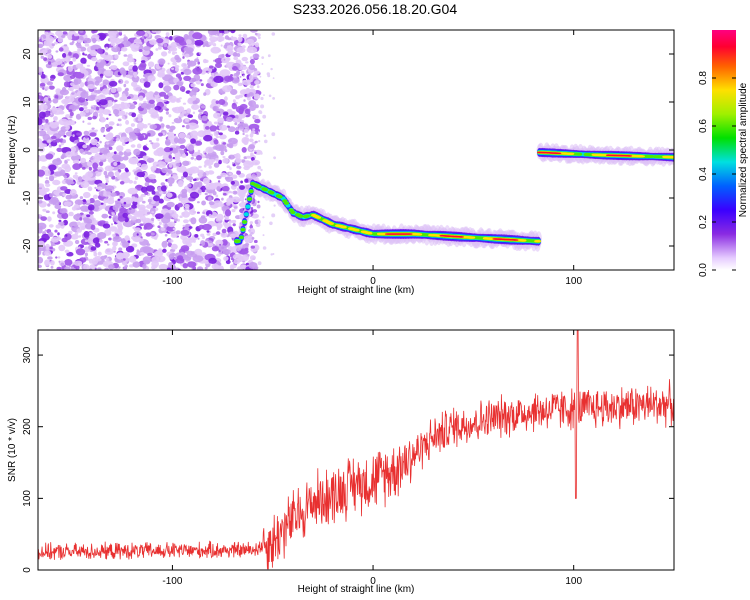  Describe the element at coordinates (743, 149) in the screenshot. I see `colorbar-title: Normalized spectral amplitude` at that location.